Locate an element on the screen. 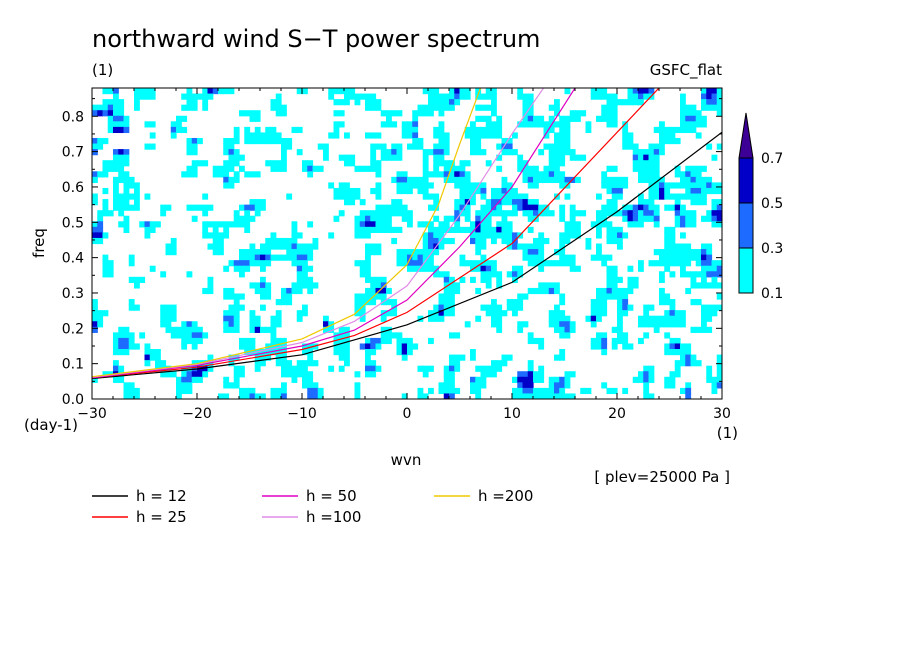  legend-label: h = 25 is located at coordinates (161, 517).